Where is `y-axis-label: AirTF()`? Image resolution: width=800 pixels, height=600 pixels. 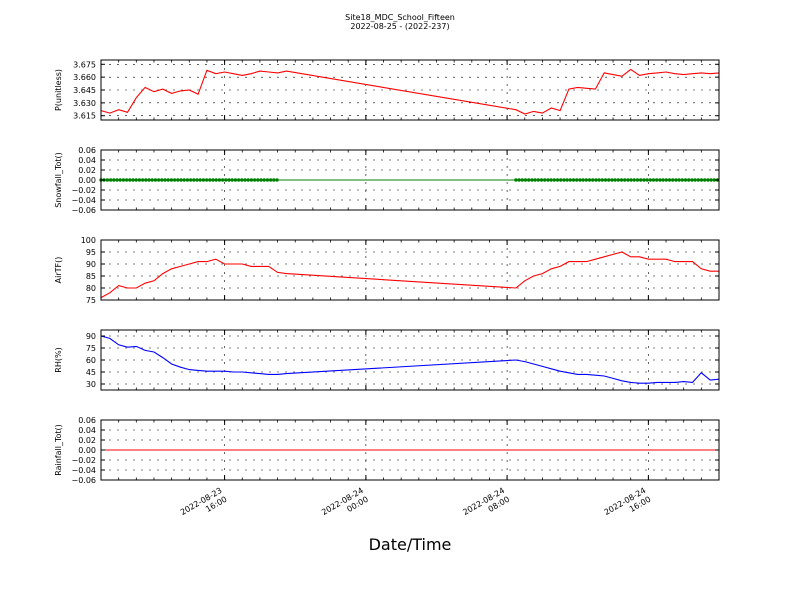
y-axis-label: AirTF() is located at coordinates (58, 270).